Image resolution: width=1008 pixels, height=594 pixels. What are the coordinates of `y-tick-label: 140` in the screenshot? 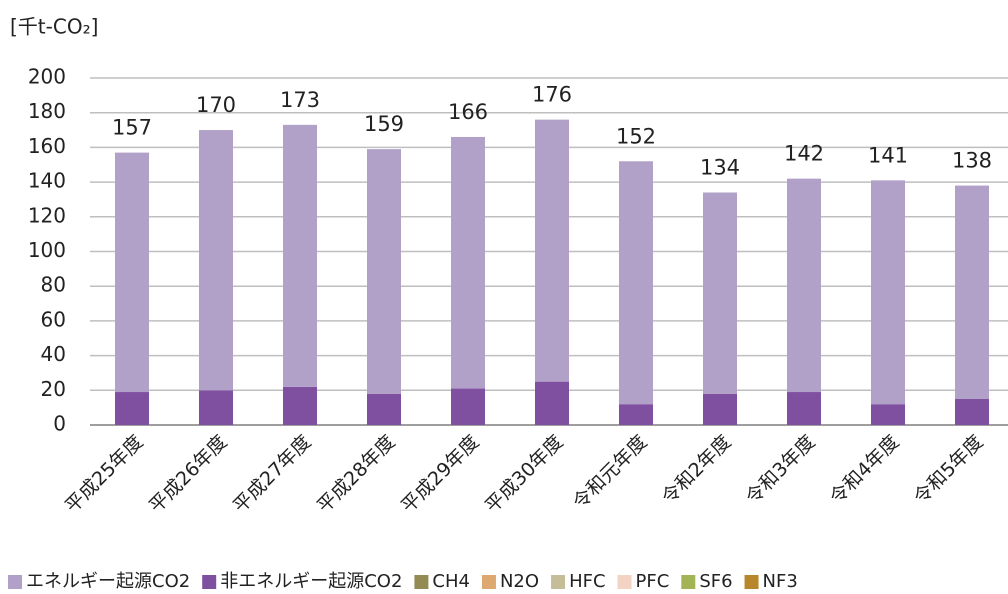 It's located at (47, 181).